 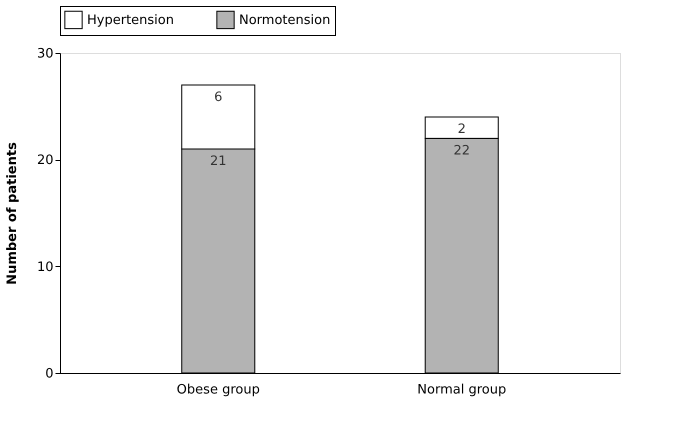 I want to click on data-label: 22, so click(x=461, y=150).